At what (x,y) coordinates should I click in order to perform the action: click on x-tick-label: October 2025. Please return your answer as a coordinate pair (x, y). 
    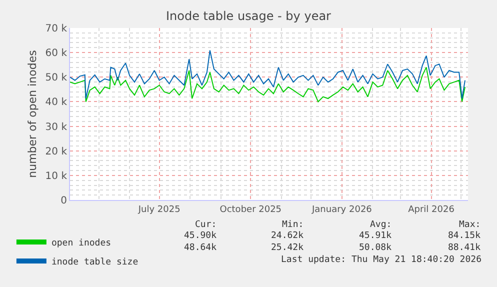
    Looking at the image, I should click on (251, 209).